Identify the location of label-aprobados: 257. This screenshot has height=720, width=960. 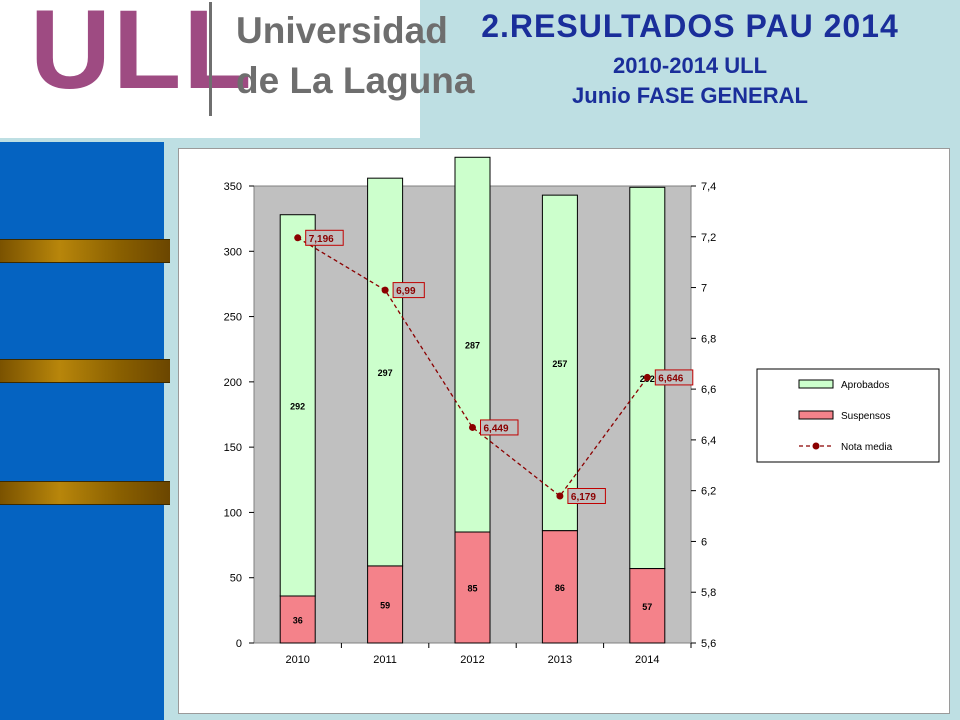
(559, 364).